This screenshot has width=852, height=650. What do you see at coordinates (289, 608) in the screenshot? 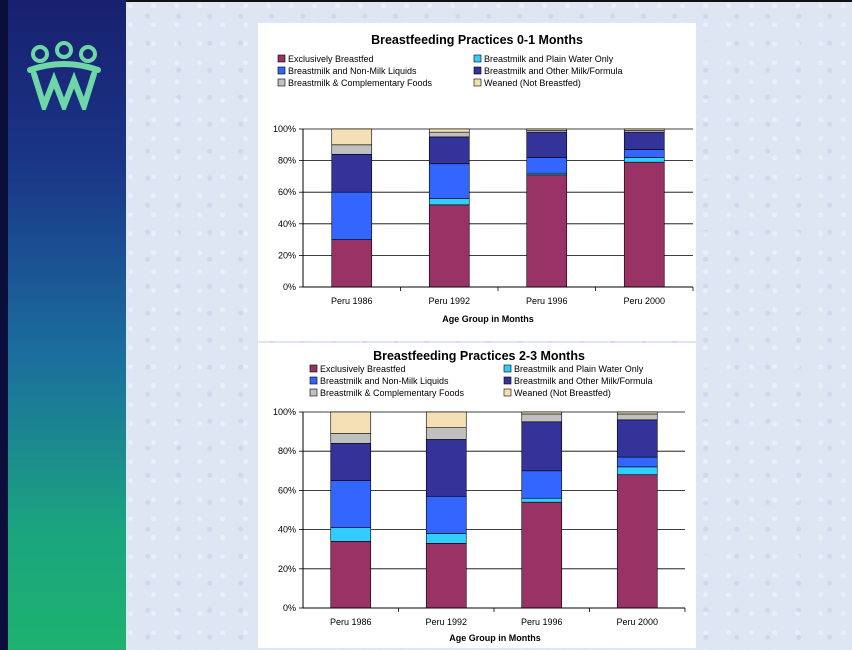
I see `y-tick-label: 0%` at bounding box center [289, 608].